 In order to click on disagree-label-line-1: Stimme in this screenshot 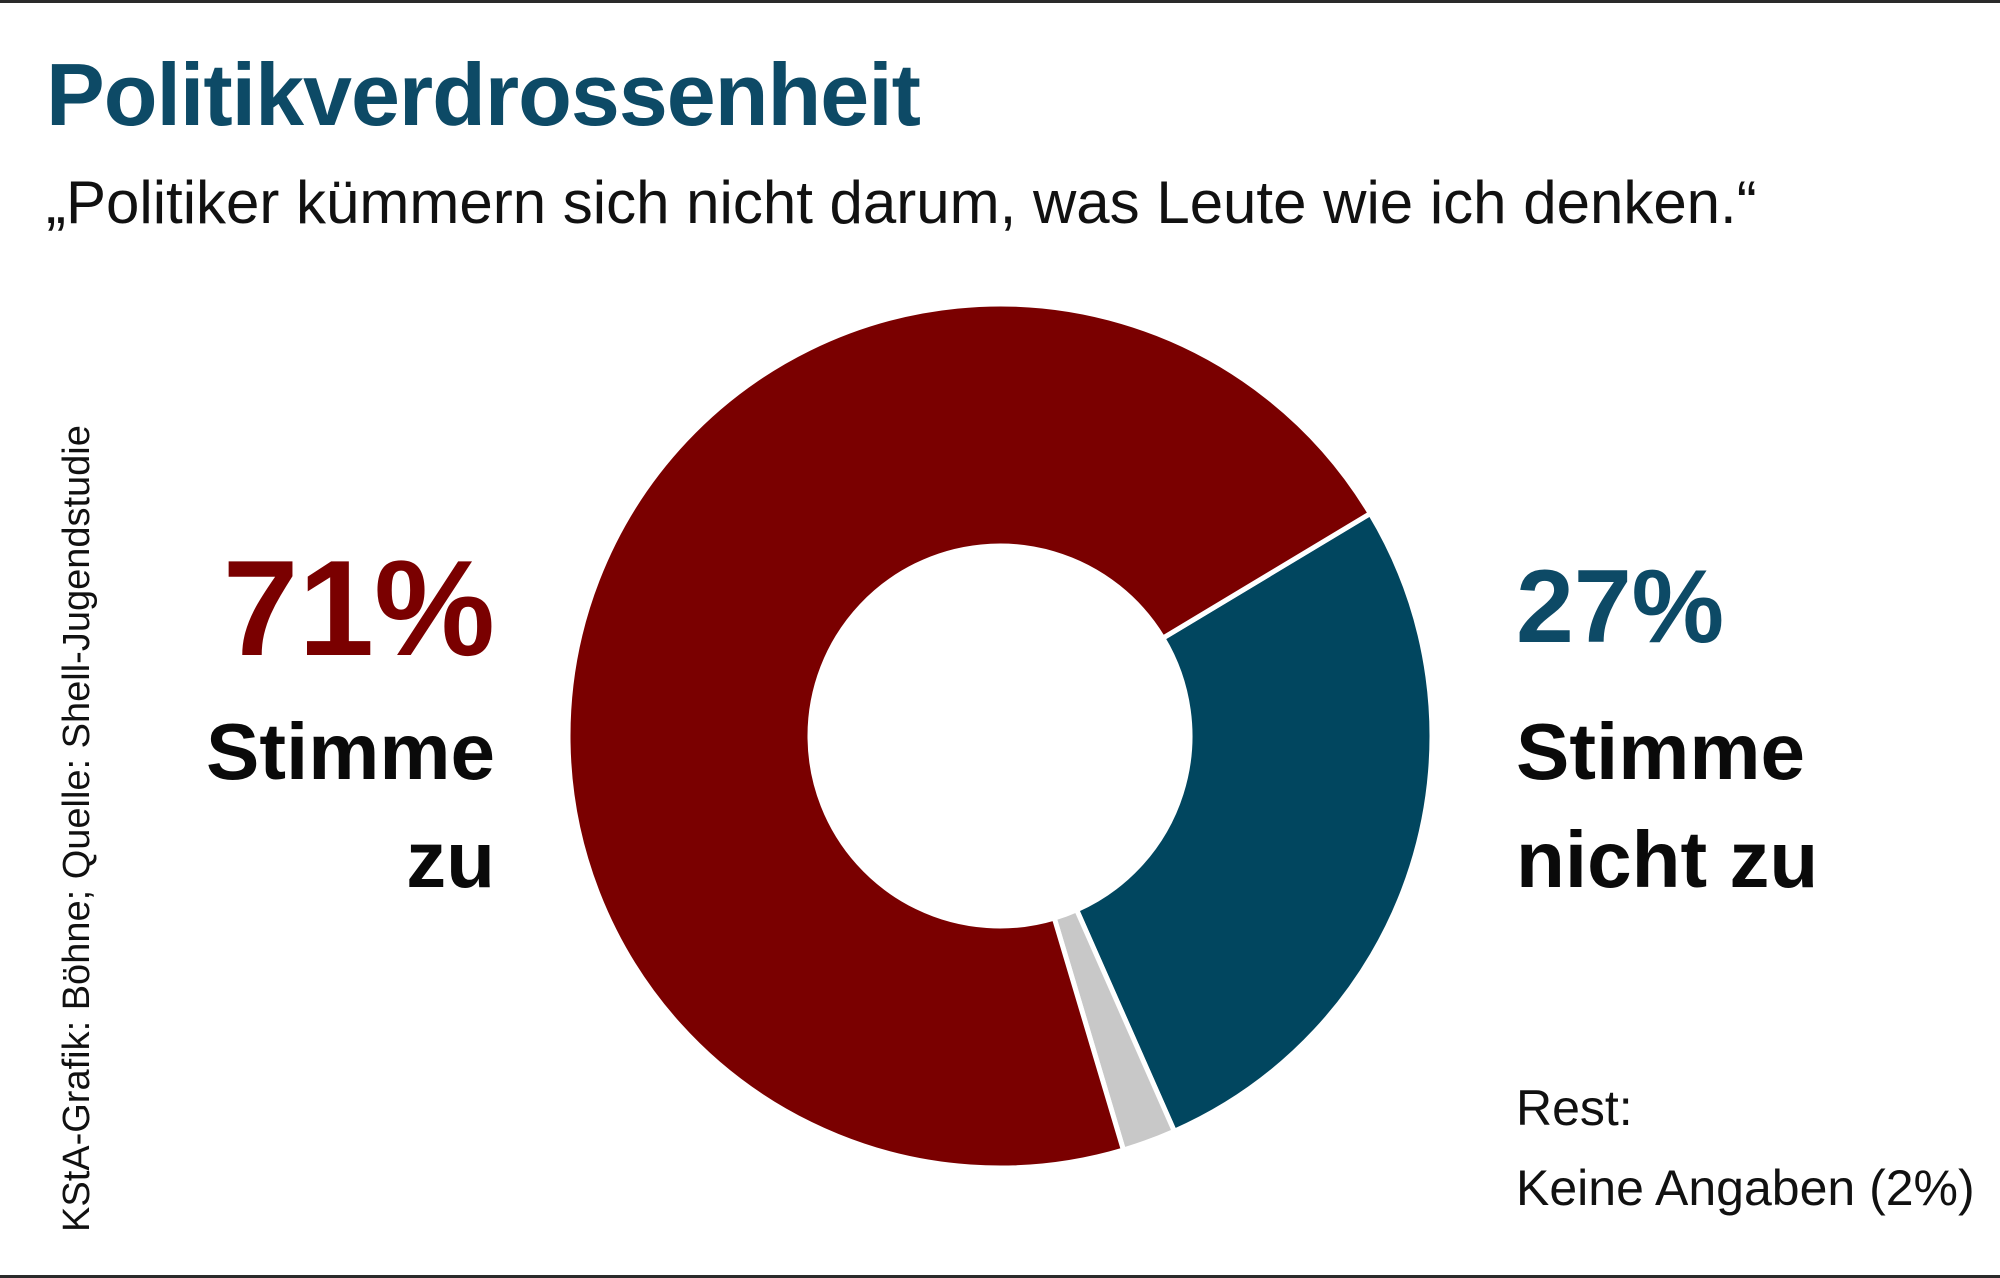, I will do `click(1660, 751)`.